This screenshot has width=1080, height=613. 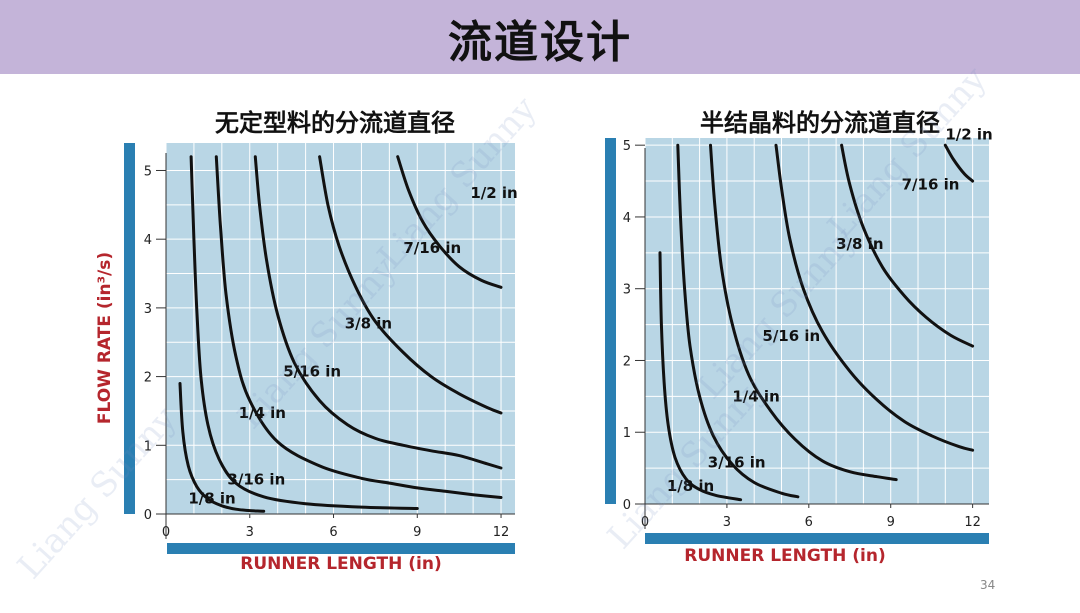 What do you see at coordinates (368, 324) in the screenshot?
I see `left-curve-label: 3/8 in` at bounding box center [368, 324].